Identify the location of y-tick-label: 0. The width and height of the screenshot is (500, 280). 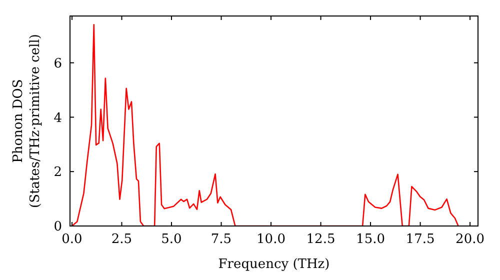
(58, 227).